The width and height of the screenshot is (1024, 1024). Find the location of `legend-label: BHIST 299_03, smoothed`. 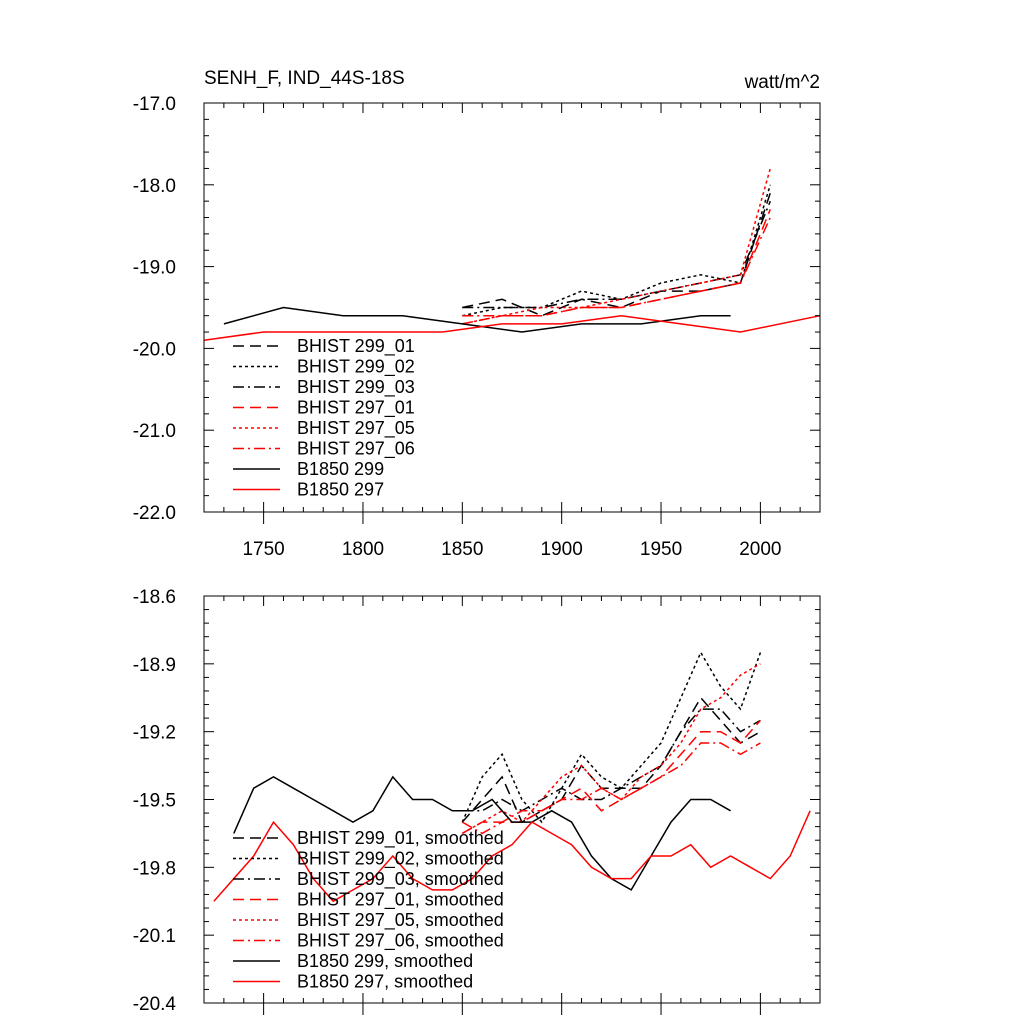

legend-label: BHIST 299_03, smoothed is located at coordinates (400, 879).